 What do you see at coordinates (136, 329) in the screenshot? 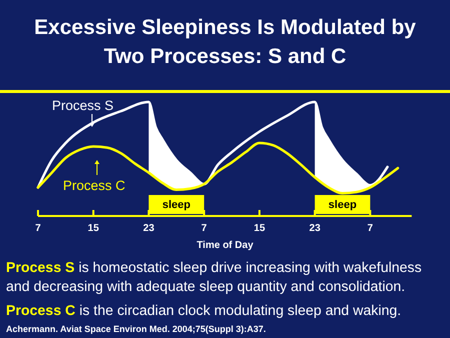
I see `text: Achermann. Aviat Space Environ Med. 2004;75(Suppl 3):A37.` at bounding box center [136, 329].